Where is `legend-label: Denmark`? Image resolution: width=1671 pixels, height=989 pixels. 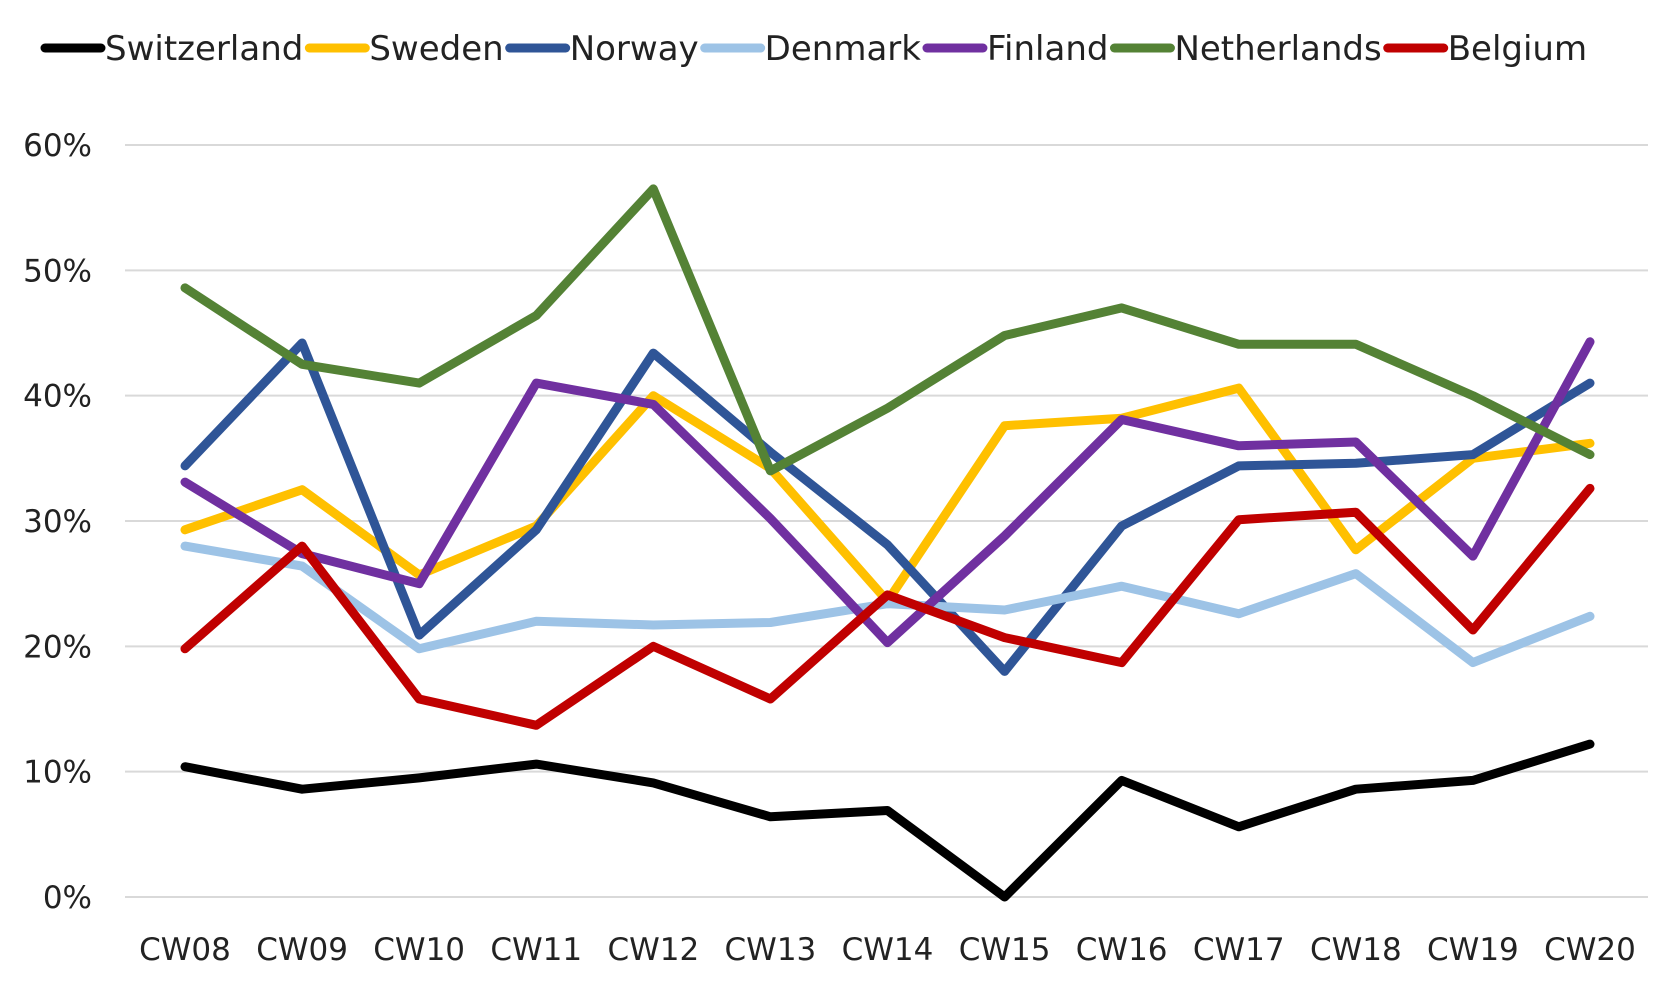
legend-label: Denmark is located at coordinates (843, 49).